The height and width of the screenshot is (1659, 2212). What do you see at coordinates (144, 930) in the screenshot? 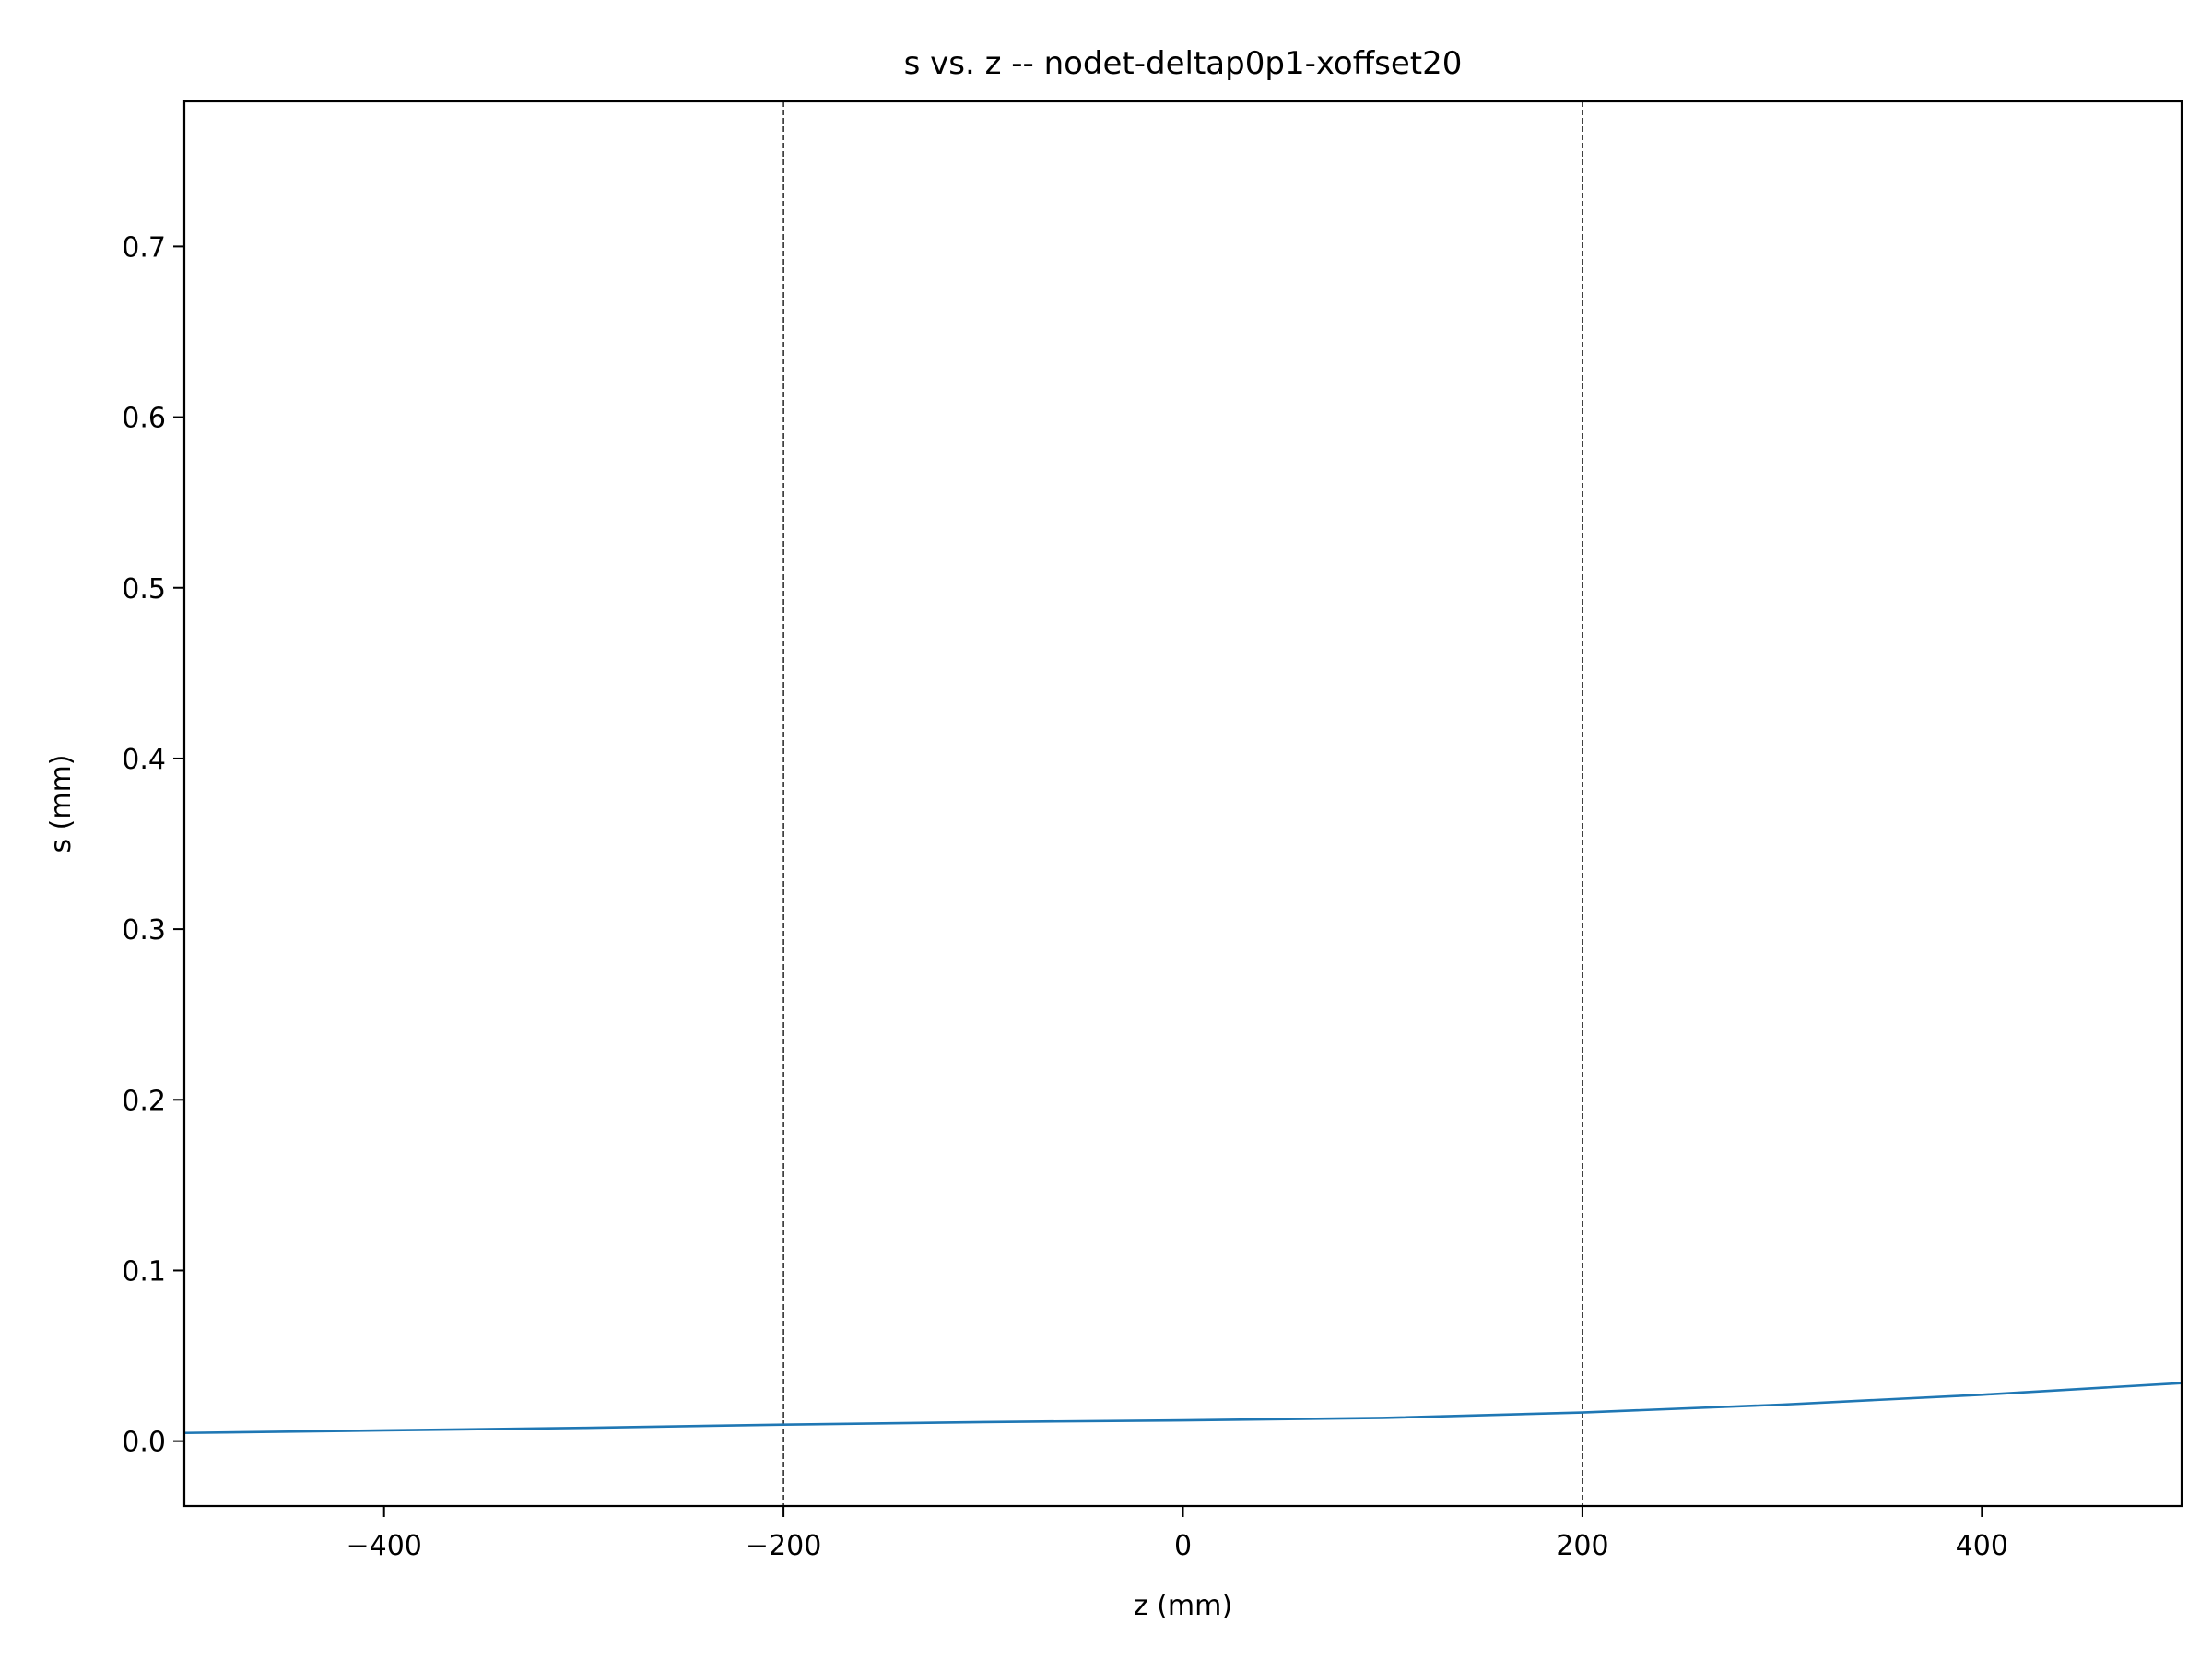
I see `y-tick-label: 0.3` at bounding box center [144, 930].